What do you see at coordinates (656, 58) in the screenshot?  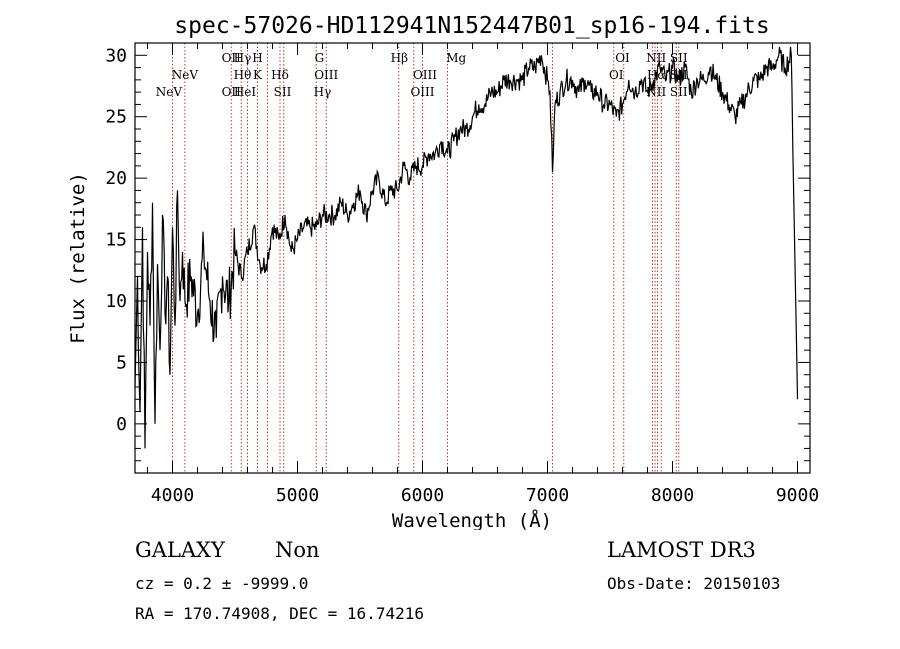 I see `emission-line-label: NII` at bounding box center [656, 58].